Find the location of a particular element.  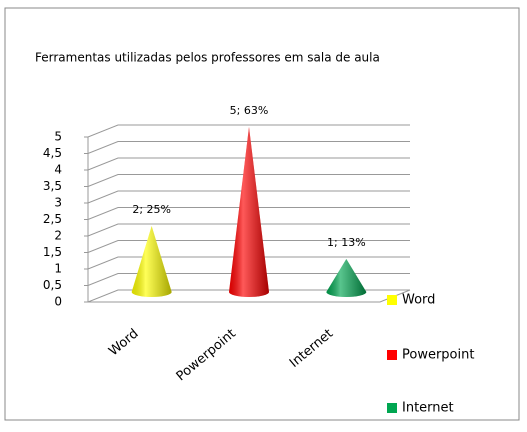

y-tick-label: 5 is located at coordinates (58, 137).